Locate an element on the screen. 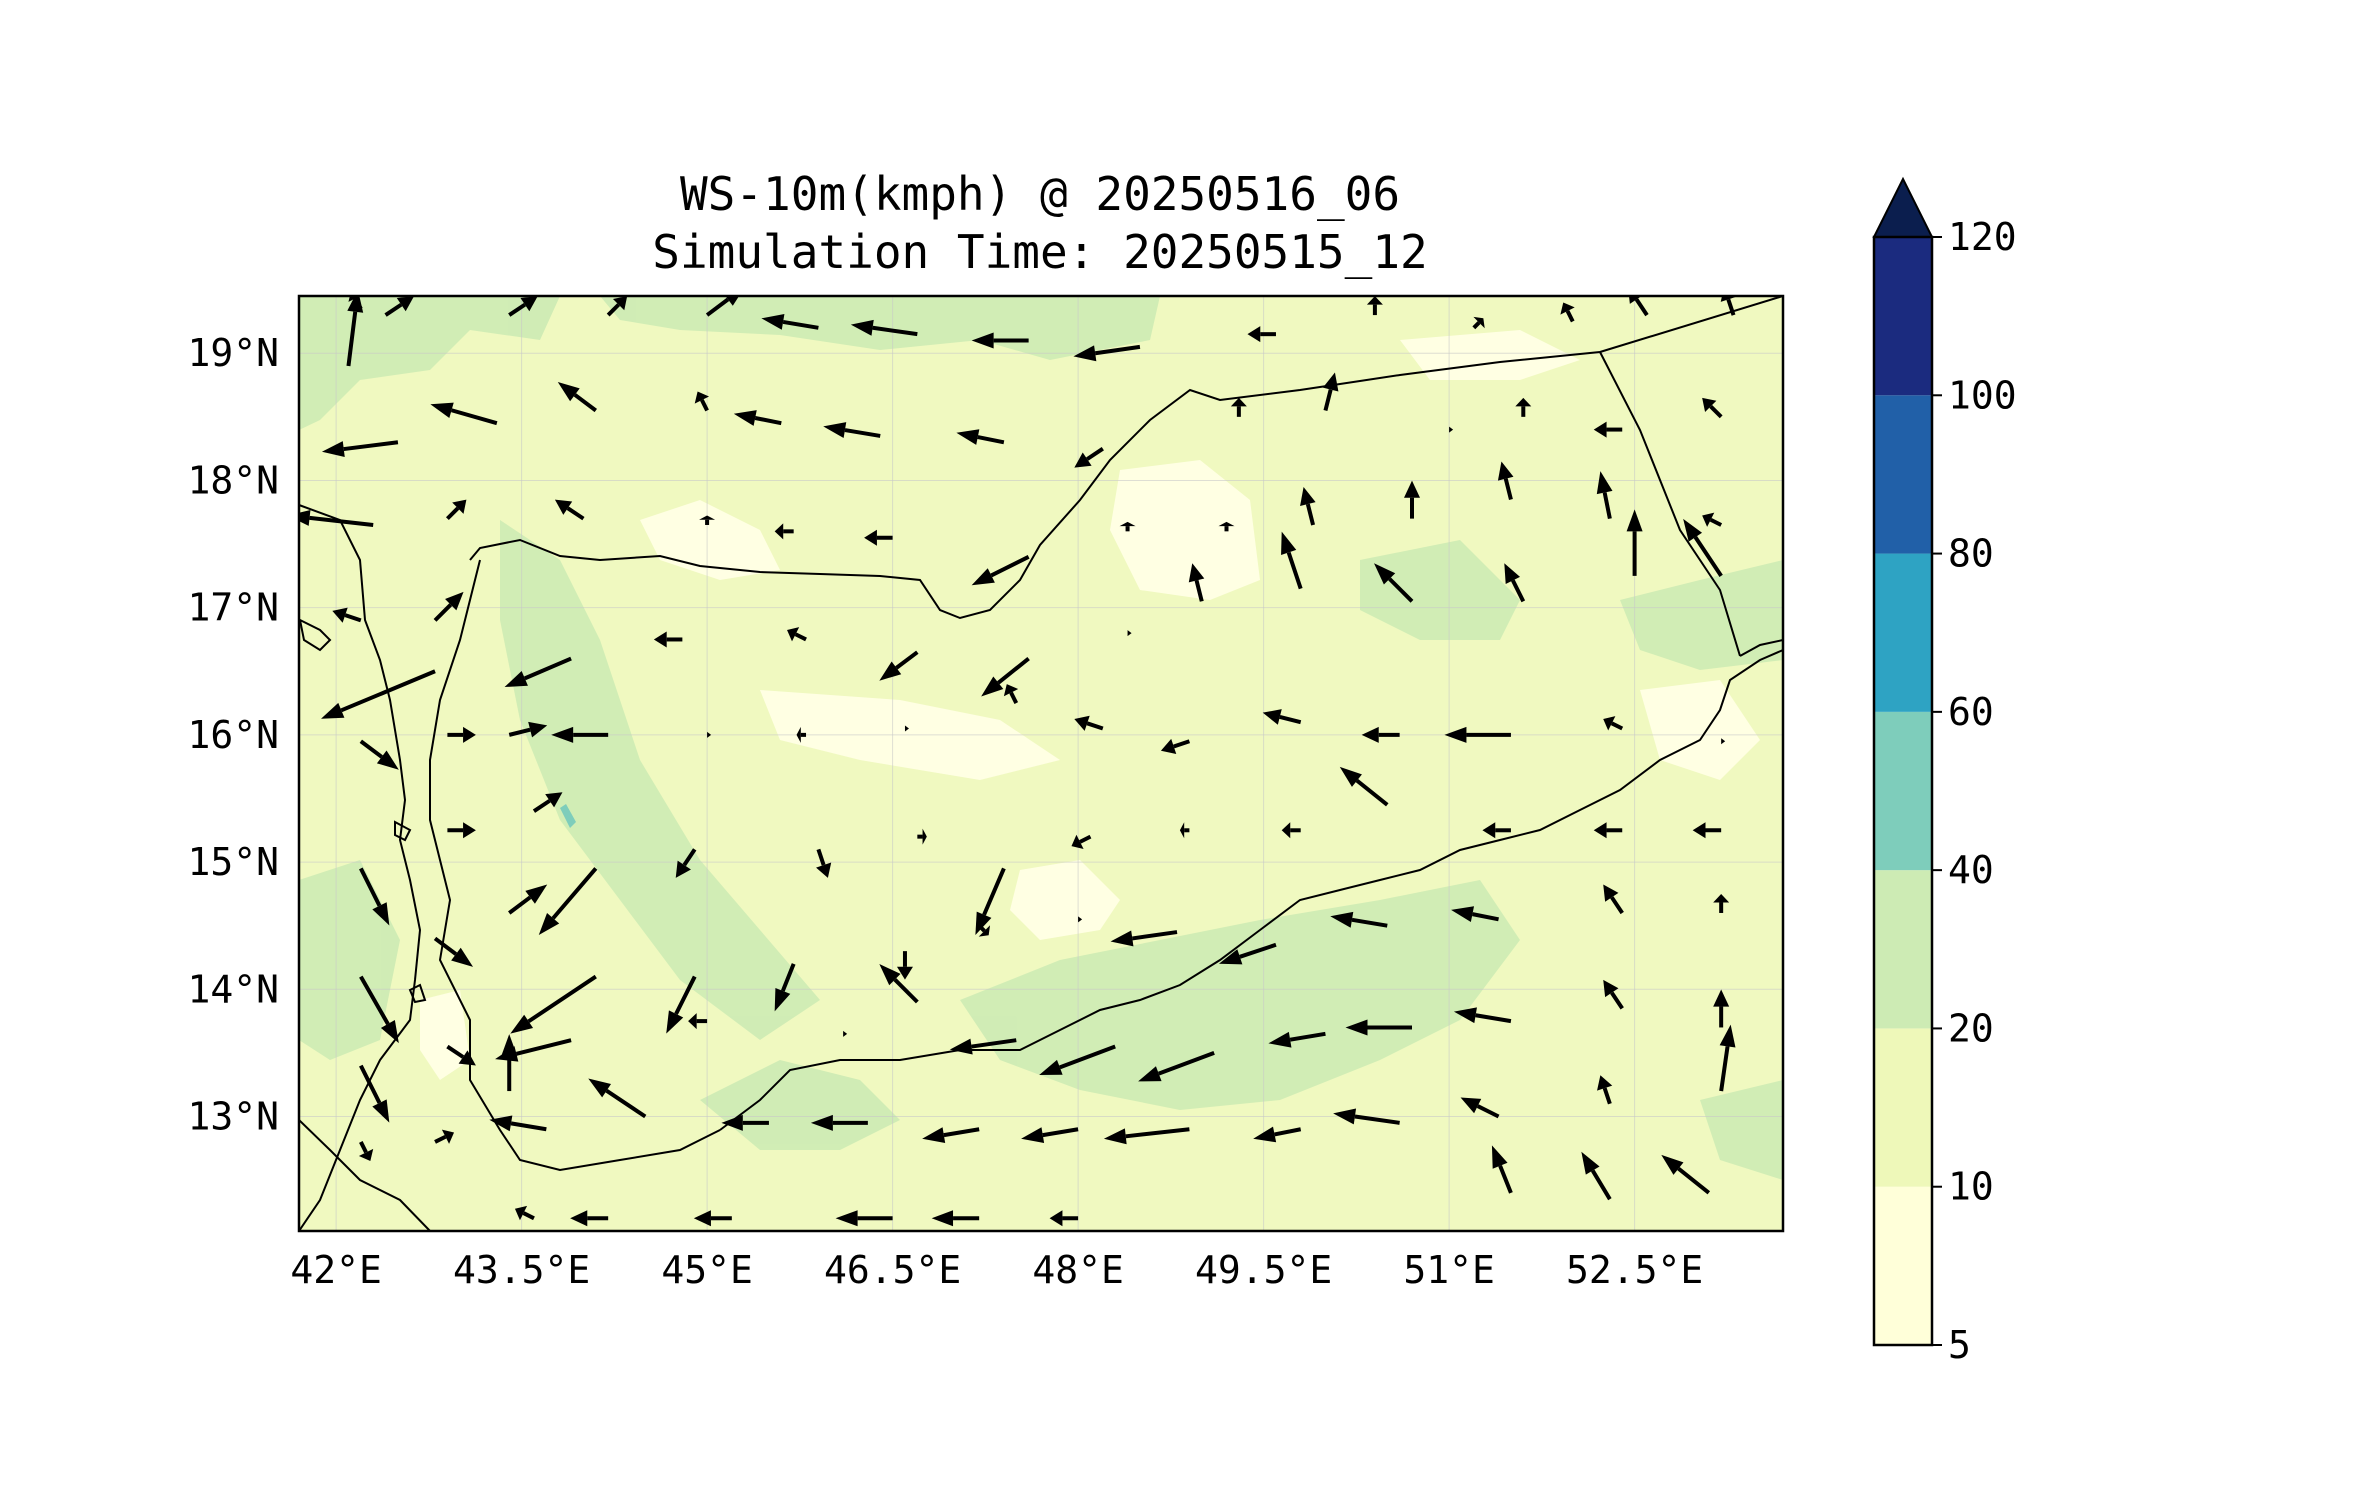 The height and width of the screenshot is (1500, 2371). colorbar-frame is located at coordinates (1903, 791).